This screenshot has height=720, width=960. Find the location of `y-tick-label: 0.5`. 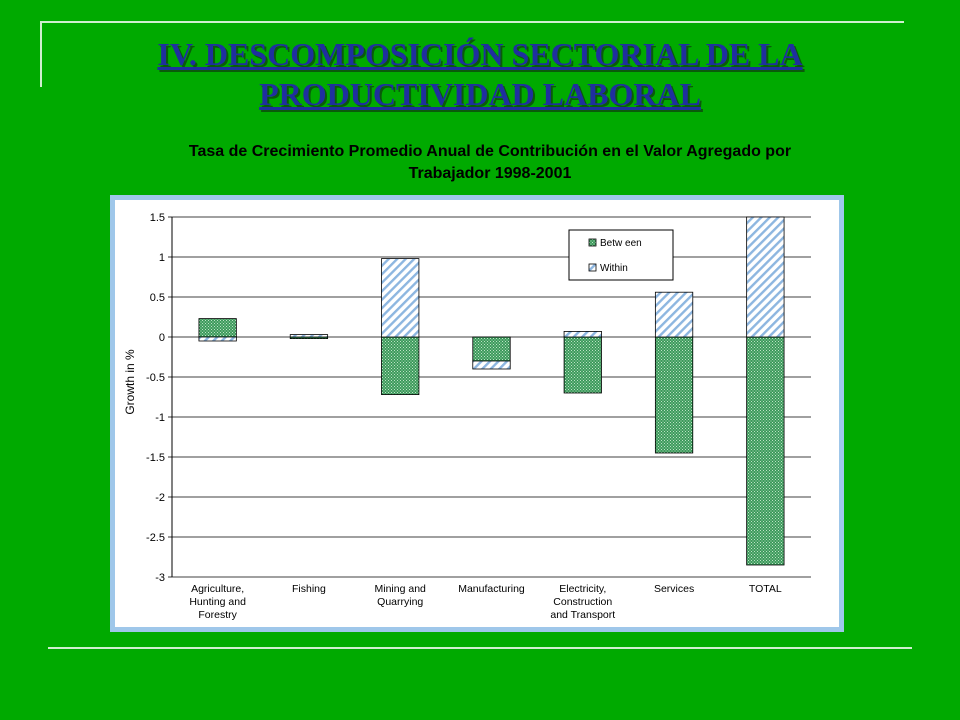

y-tick-label: 0.5 is located at coordinates (157, 298).